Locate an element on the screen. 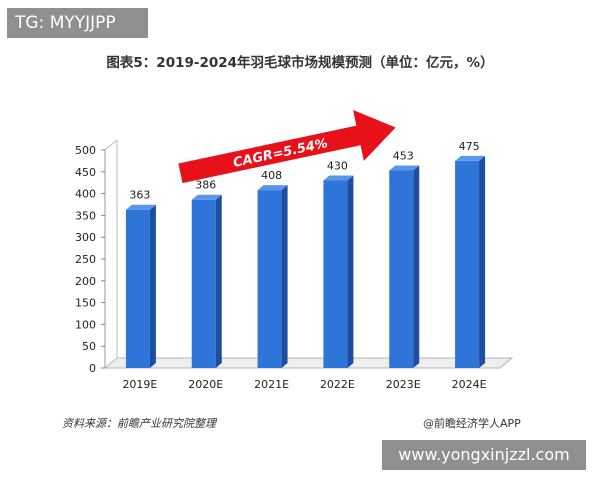 The width and height of the screenshot is (600, 480). x-tick-label: 2023E is located at coordinates (403, 384).